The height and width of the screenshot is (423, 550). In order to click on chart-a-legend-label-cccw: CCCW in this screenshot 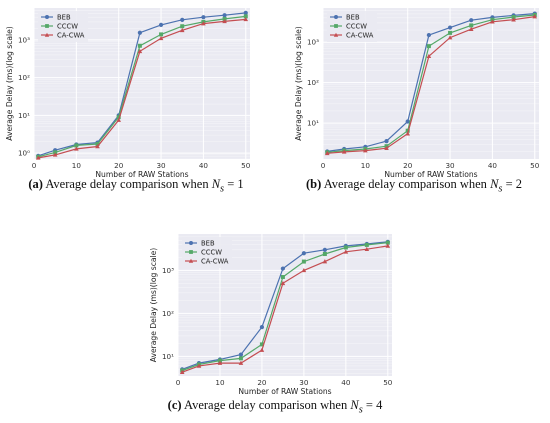, I will do `click(67, 26)`.